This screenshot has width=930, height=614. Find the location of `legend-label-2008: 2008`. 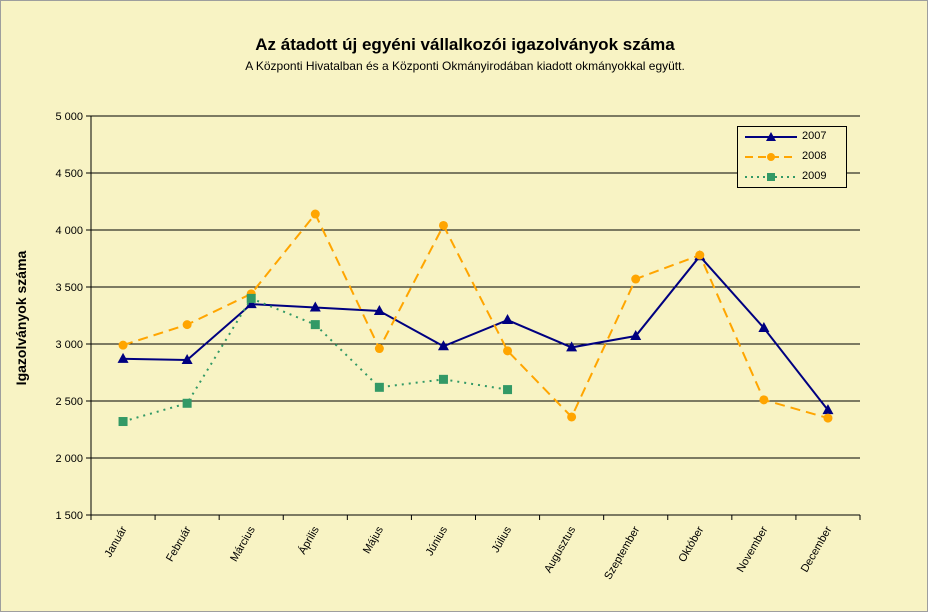

legend-label-2008: 2008 is located at coordinates (814, 156).